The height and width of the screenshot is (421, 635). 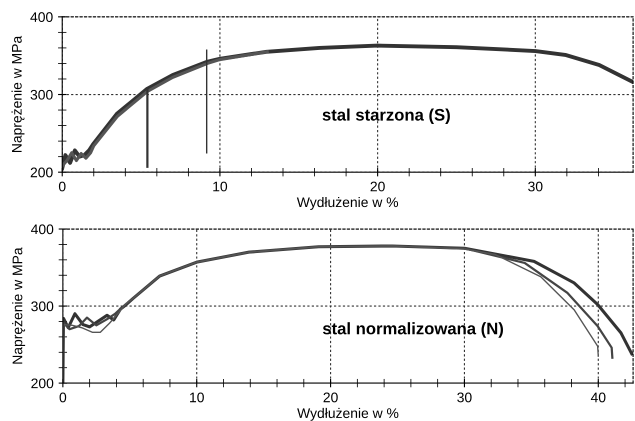 What do you see at coordinates (412, 330) in the screenshot?
I see `annotation: stal normalizowana (N)` at bounding box center [412, 330].